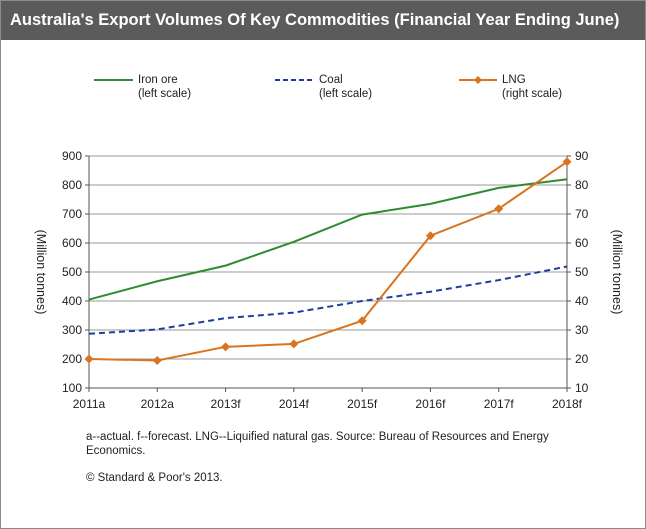 This screenshot has height=529, width=646. I want to click on y-tick-label-left: 900, so click(72, 156).